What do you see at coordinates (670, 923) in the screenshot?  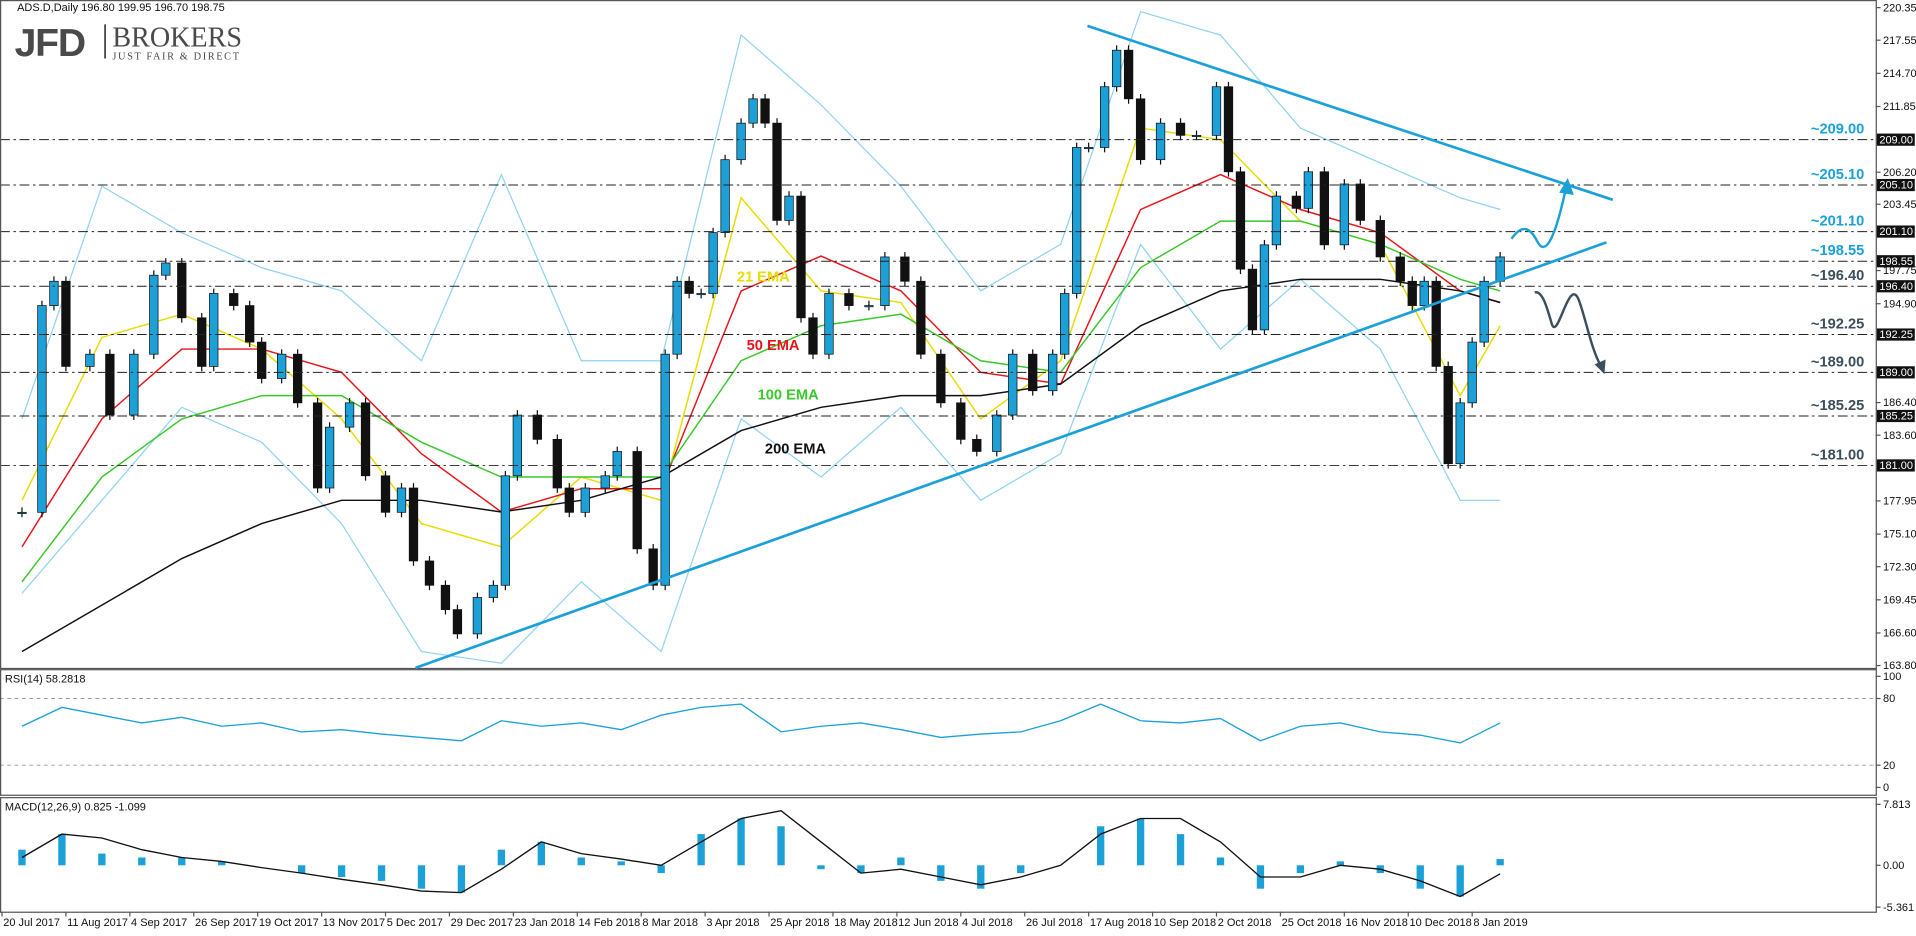 I see `x-tick-label: 8 Mar 2018` at bounding box center [670, 923].